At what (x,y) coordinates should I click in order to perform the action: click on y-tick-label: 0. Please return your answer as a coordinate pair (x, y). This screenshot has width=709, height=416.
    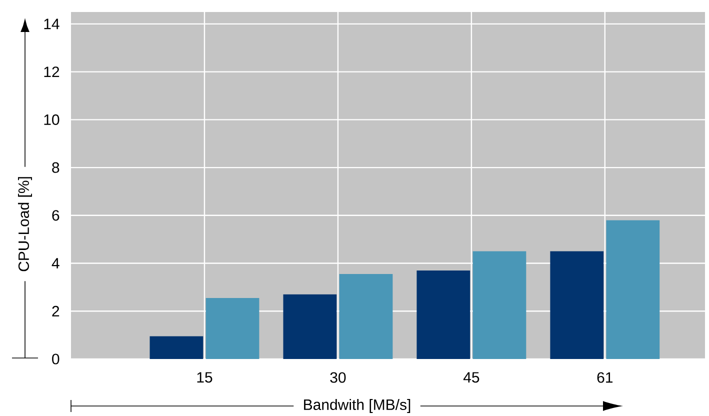
    Looking at the image, I should click on (56, 359).